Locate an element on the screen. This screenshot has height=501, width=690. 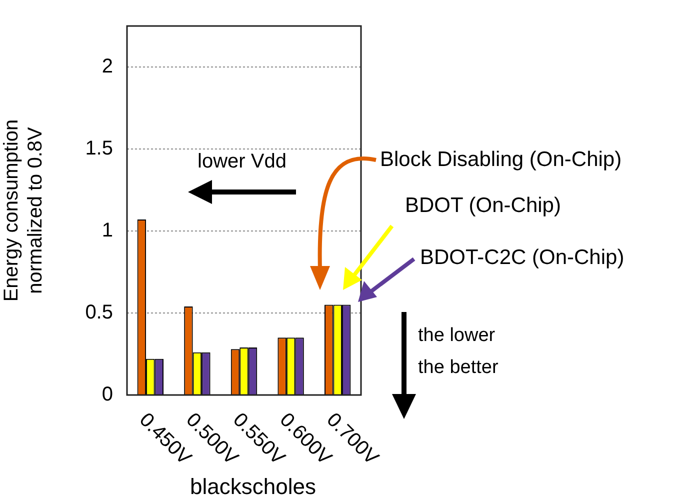
y-tick-label: 0.5 is located at coordinates (99, 313).